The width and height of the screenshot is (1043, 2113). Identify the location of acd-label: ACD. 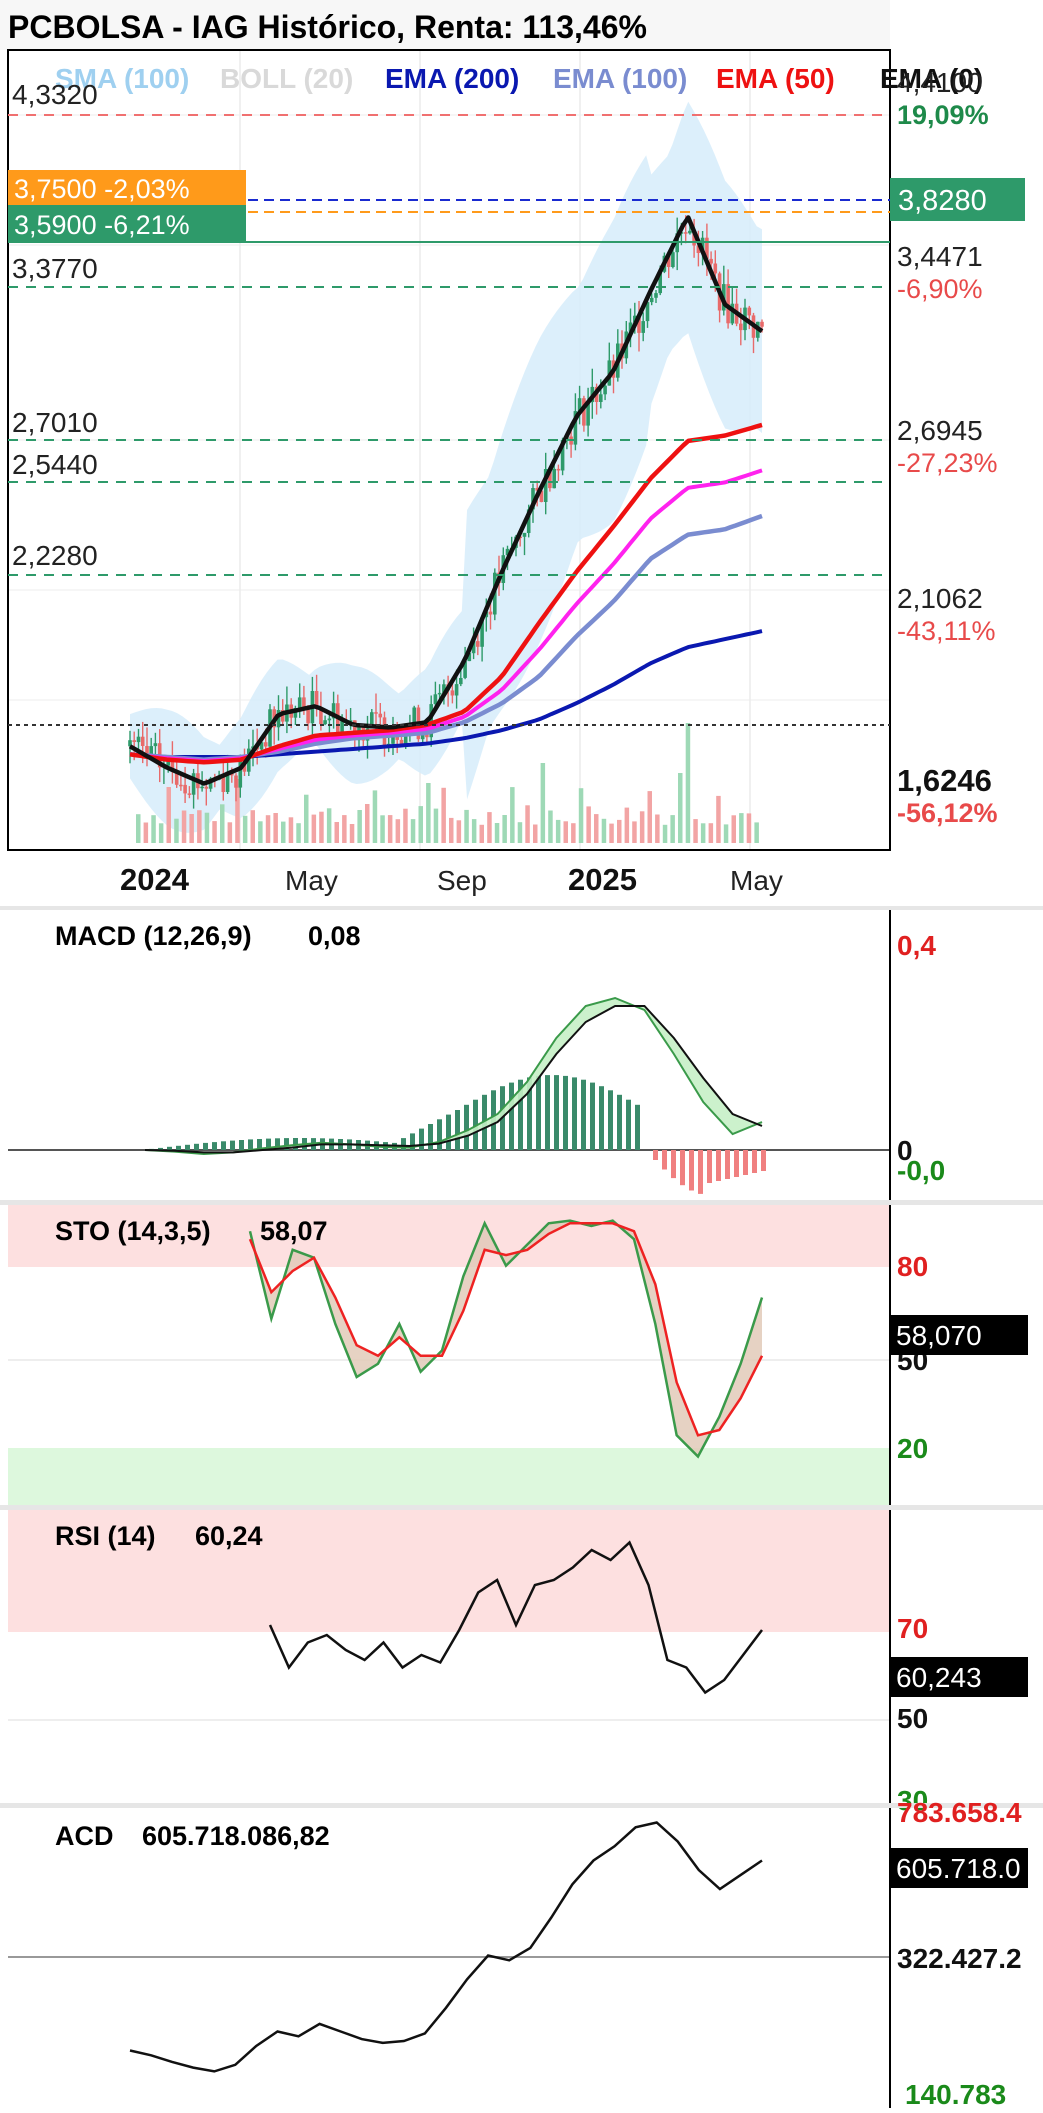
(84, 1836).